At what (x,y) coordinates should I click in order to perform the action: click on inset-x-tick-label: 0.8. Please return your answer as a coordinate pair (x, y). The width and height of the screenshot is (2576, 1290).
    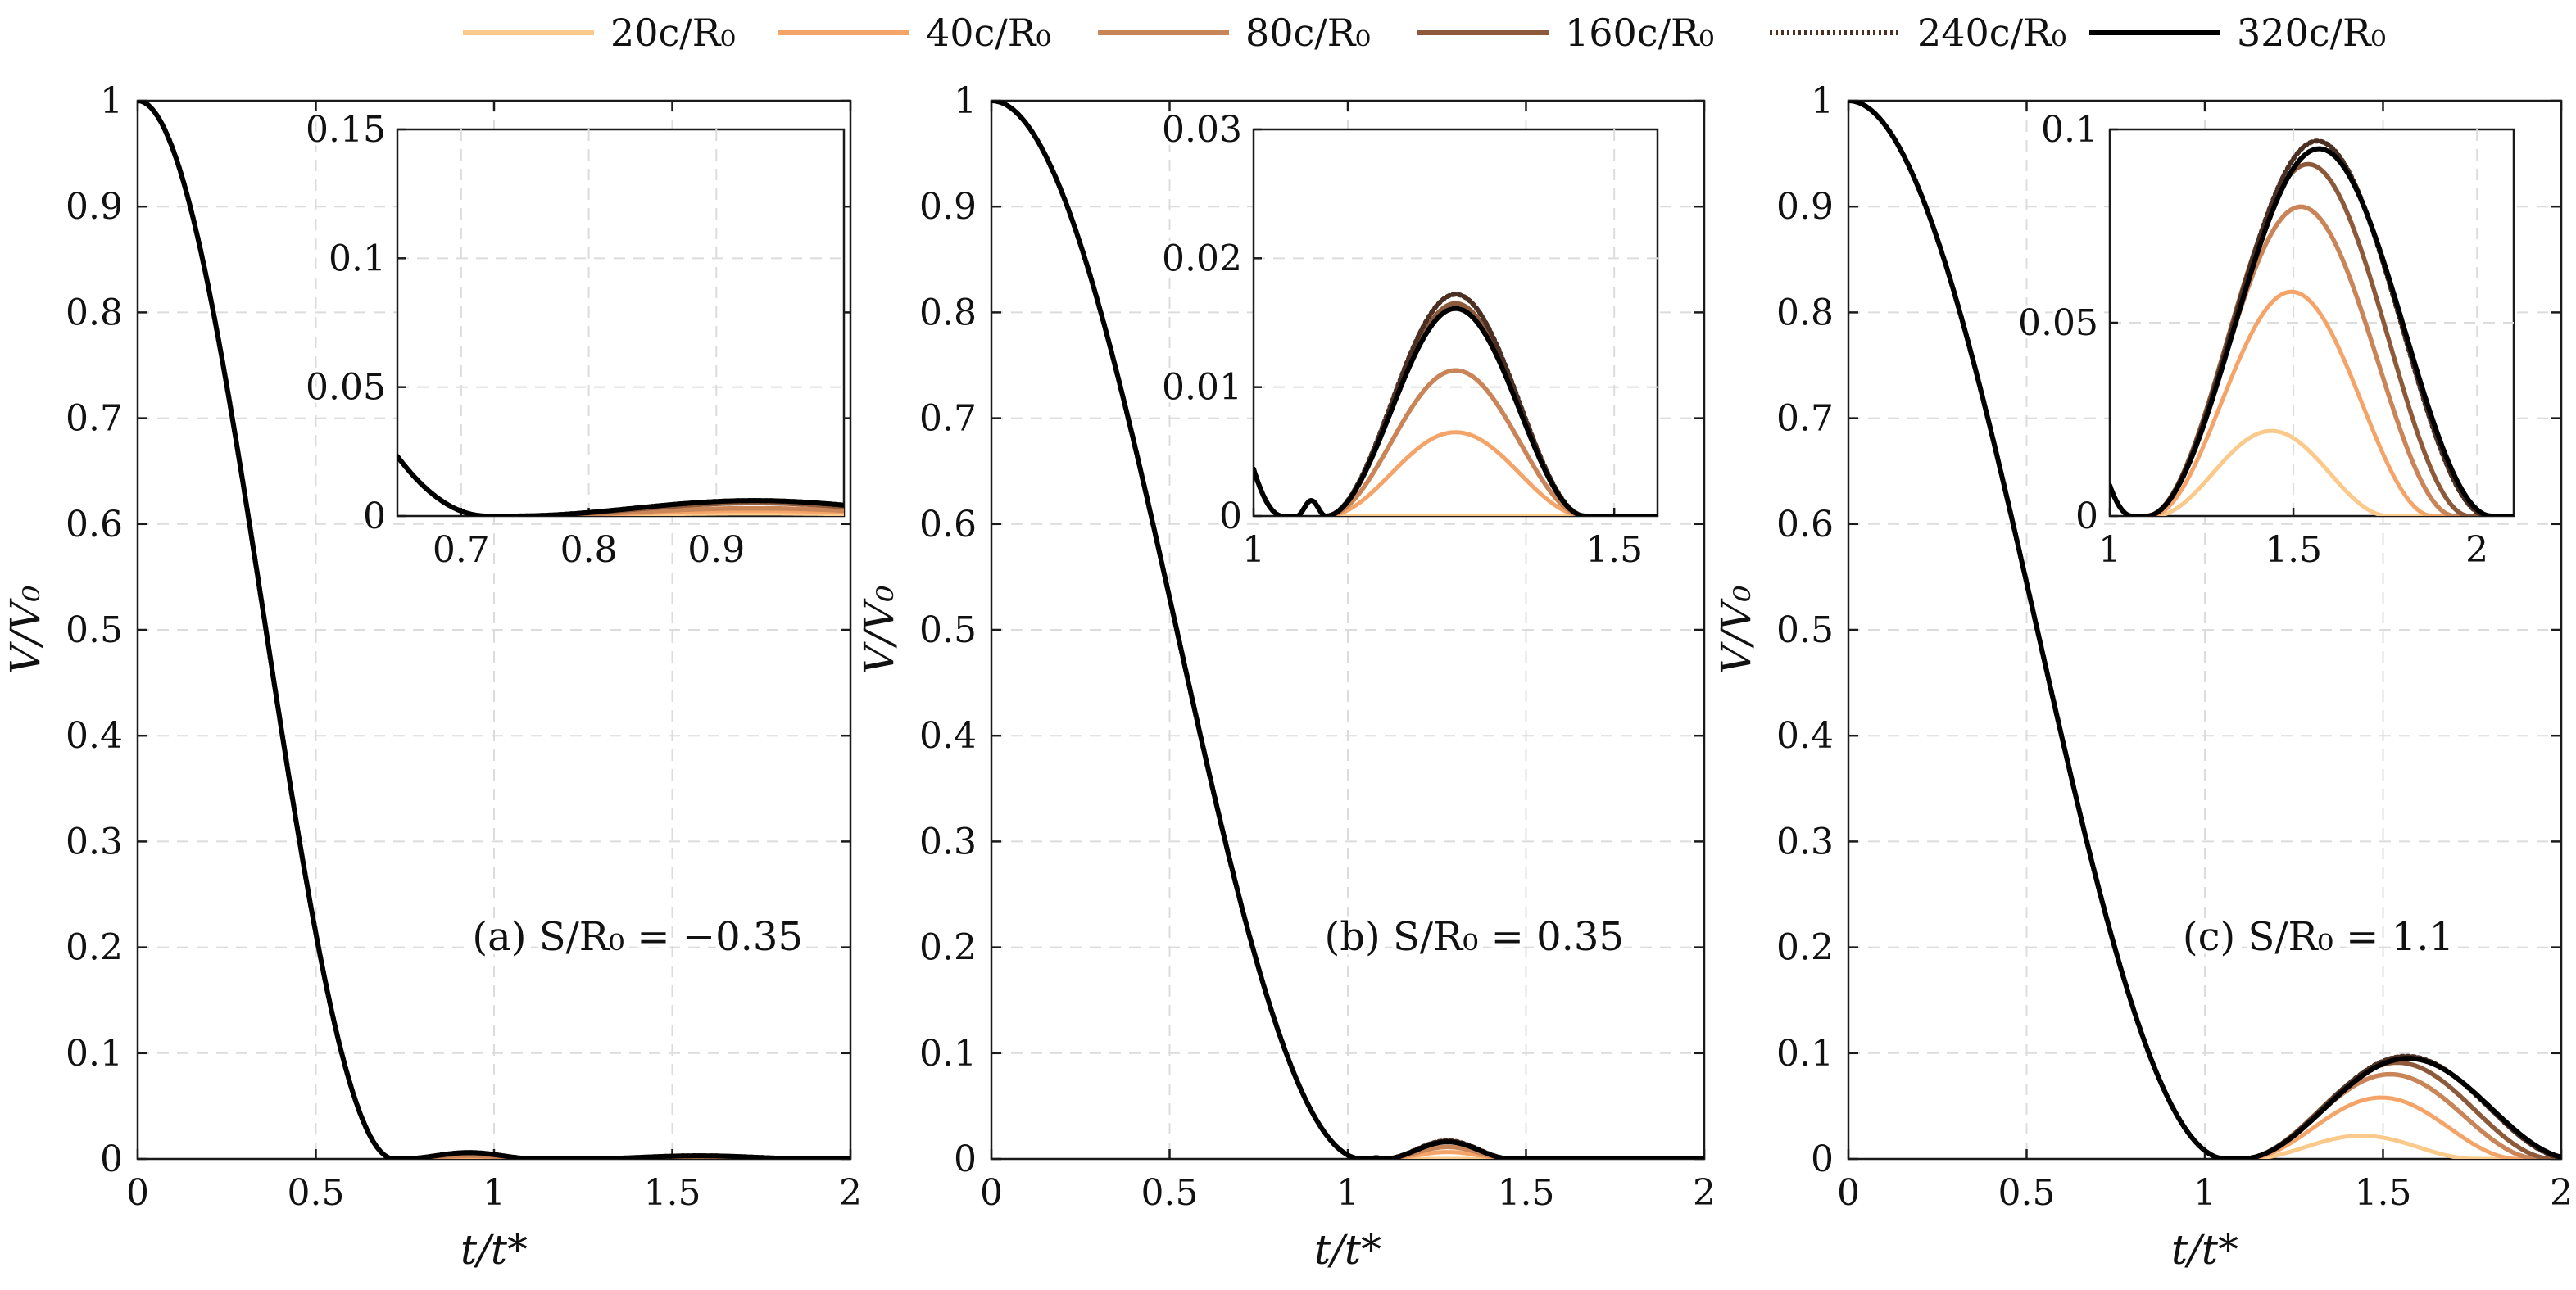
    Looking at the image, I should click on (589, 550).